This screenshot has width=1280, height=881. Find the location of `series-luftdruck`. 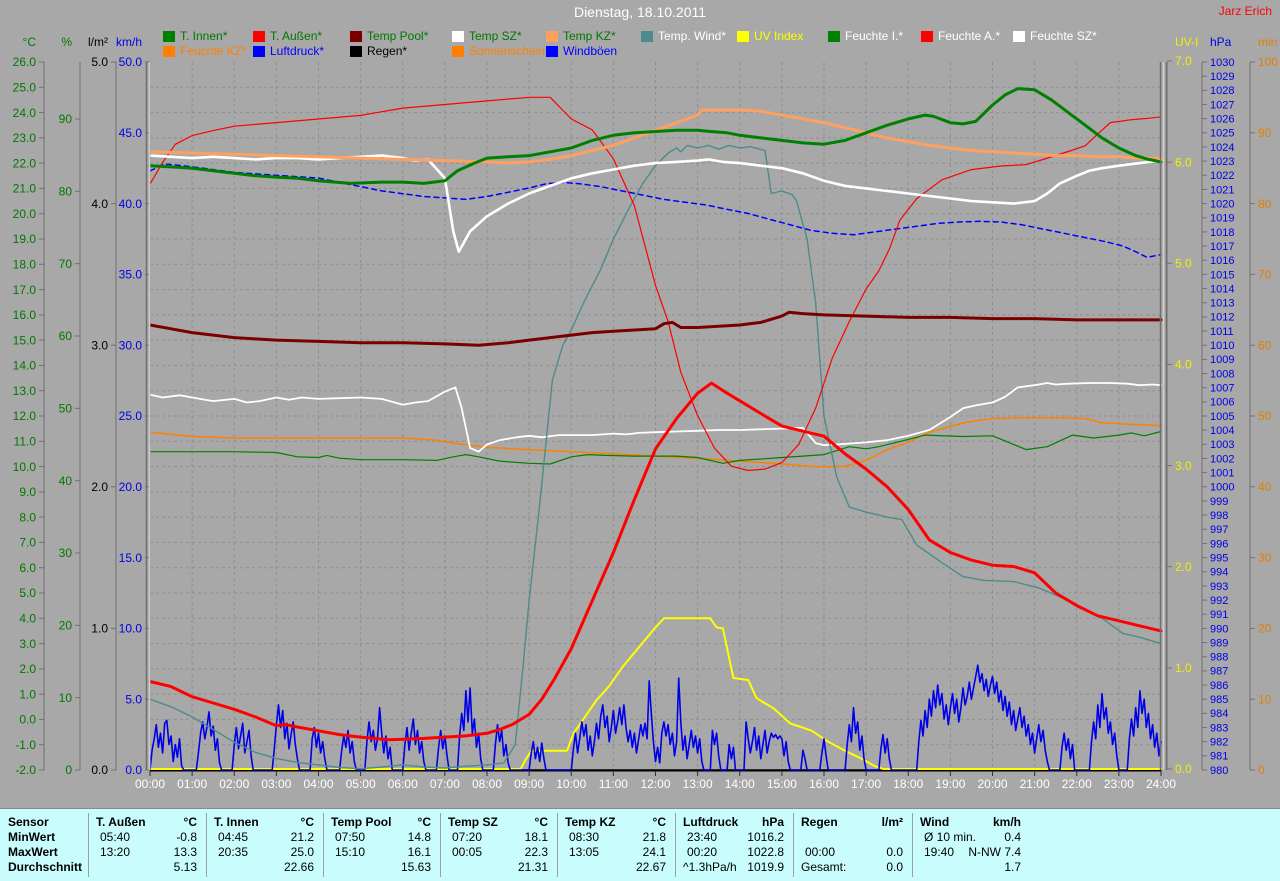

series-luftdruck is located at coordinates (655, 211).